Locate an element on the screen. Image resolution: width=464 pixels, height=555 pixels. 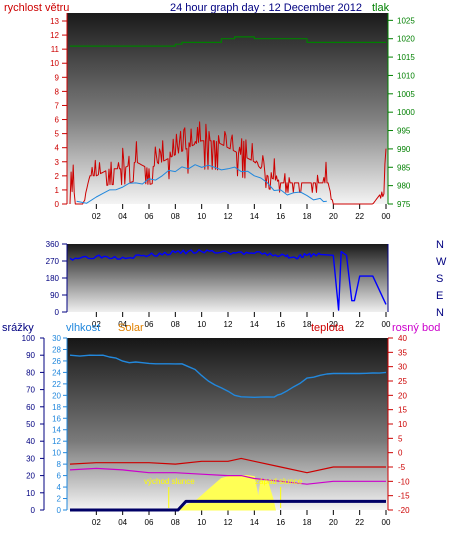
rain-tick-label: 80 is located at coordinates (30, 372).